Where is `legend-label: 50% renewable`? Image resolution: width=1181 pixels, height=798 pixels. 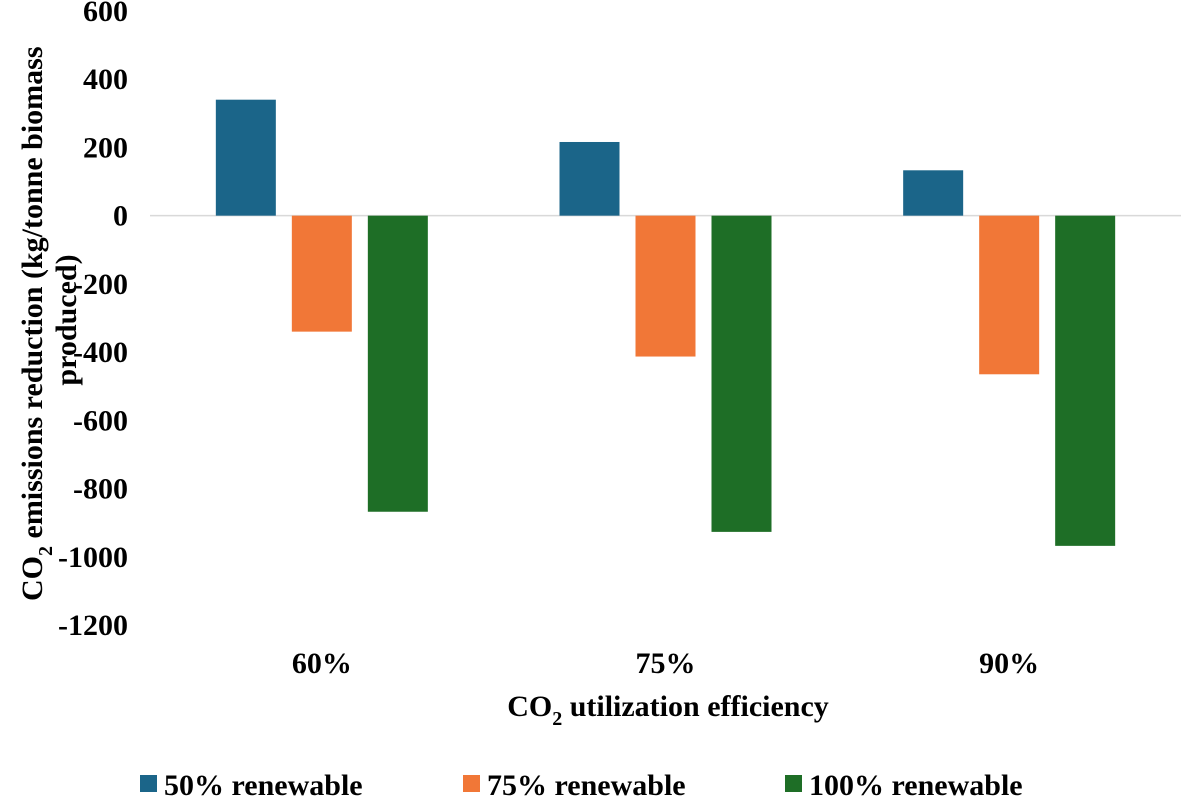 legend-label: 50% renewable is located at coordinates (263, 783).